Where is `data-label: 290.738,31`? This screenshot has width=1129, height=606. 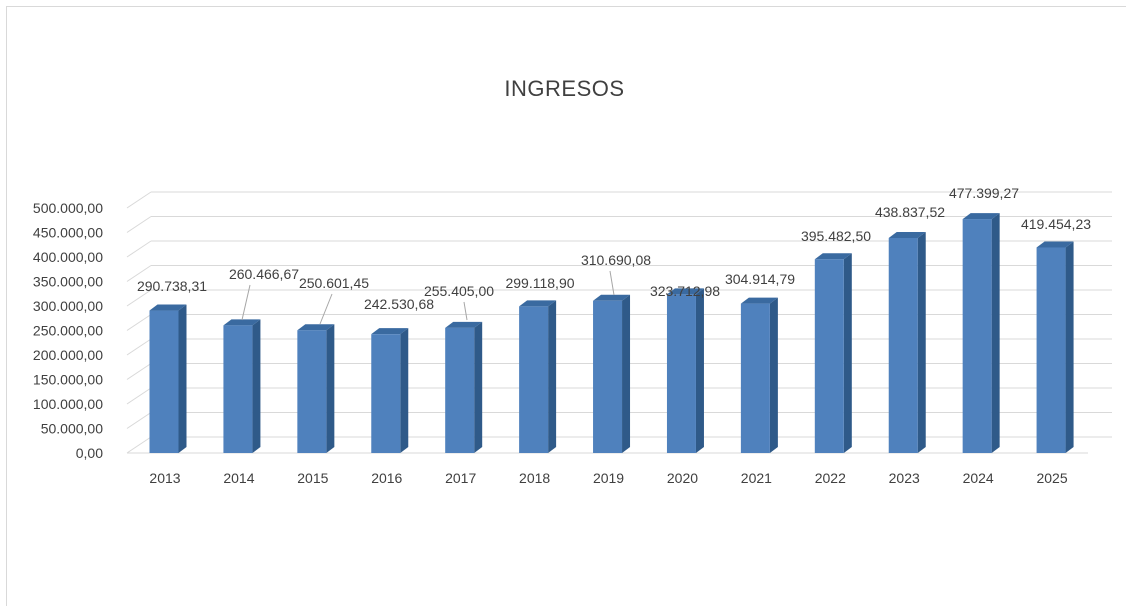 data-label: 290.738,31 is located at coordinates (172, 286).